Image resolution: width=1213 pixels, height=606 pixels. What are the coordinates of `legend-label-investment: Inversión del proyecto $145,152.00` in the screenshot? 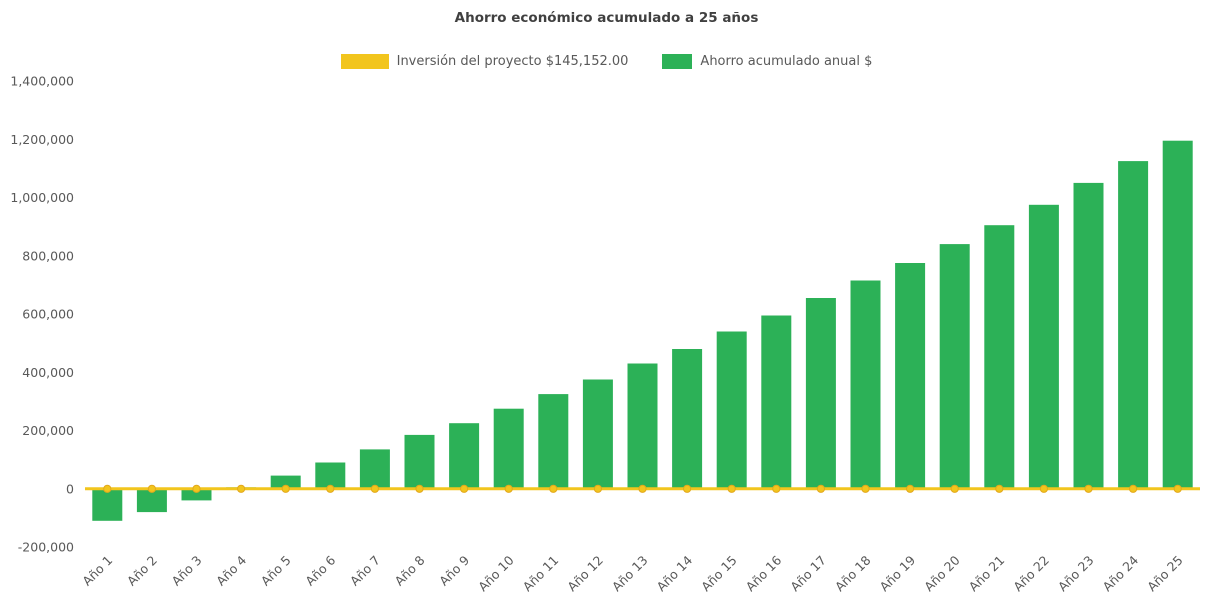 It's located at (512, 61).